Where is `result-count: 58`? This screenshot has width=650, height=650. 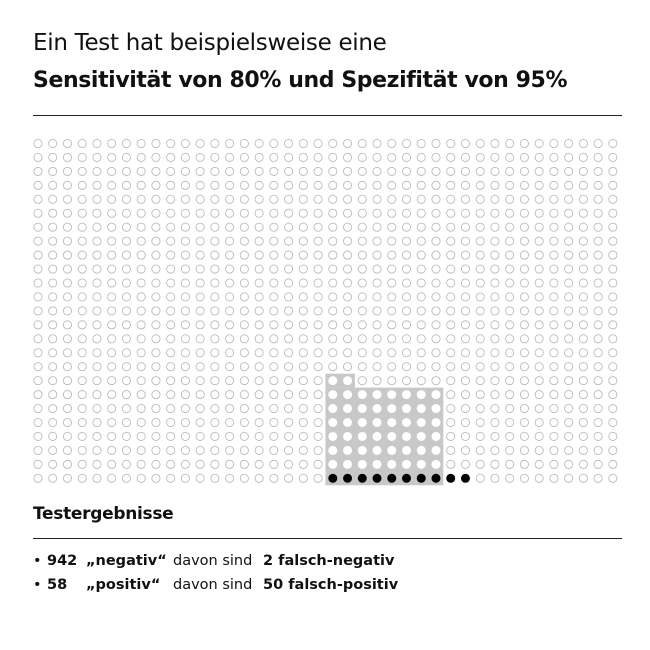 result-count: 58 is located at coordinates (57, 585).